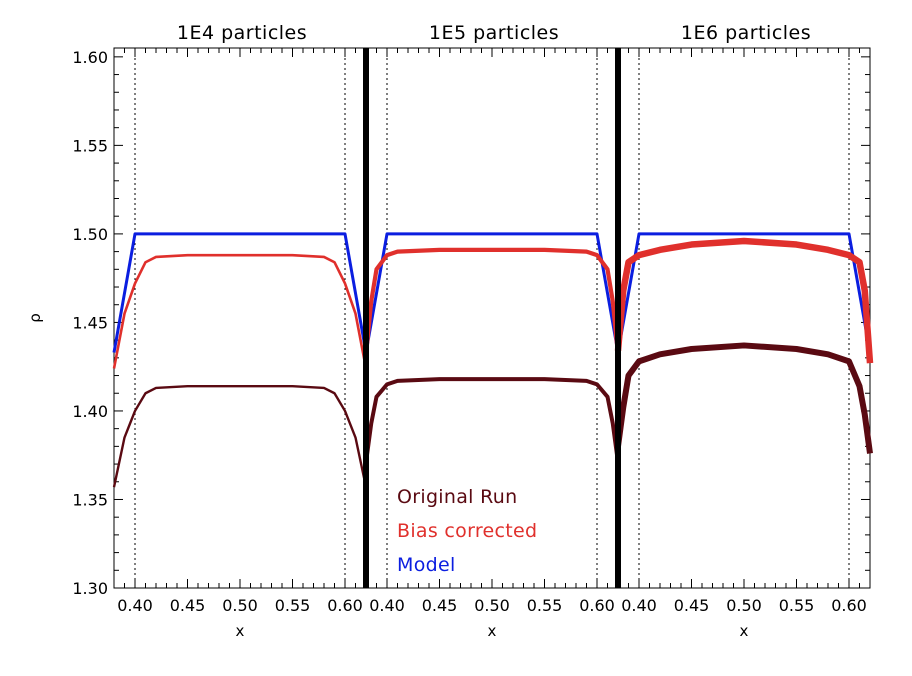  I want to click on legend-entry: Bias corrected, so click(467, 531).